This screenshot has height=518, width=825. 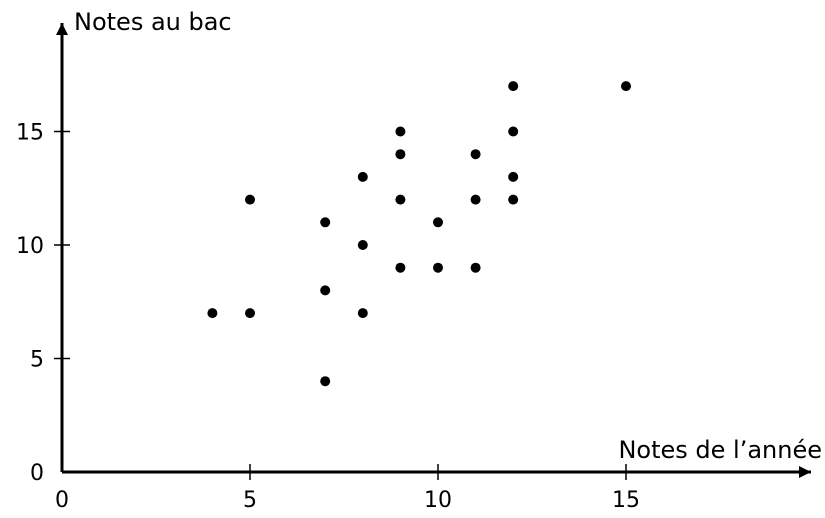 I want to click on y-tick-label: 15, so click(x=30, y=133).